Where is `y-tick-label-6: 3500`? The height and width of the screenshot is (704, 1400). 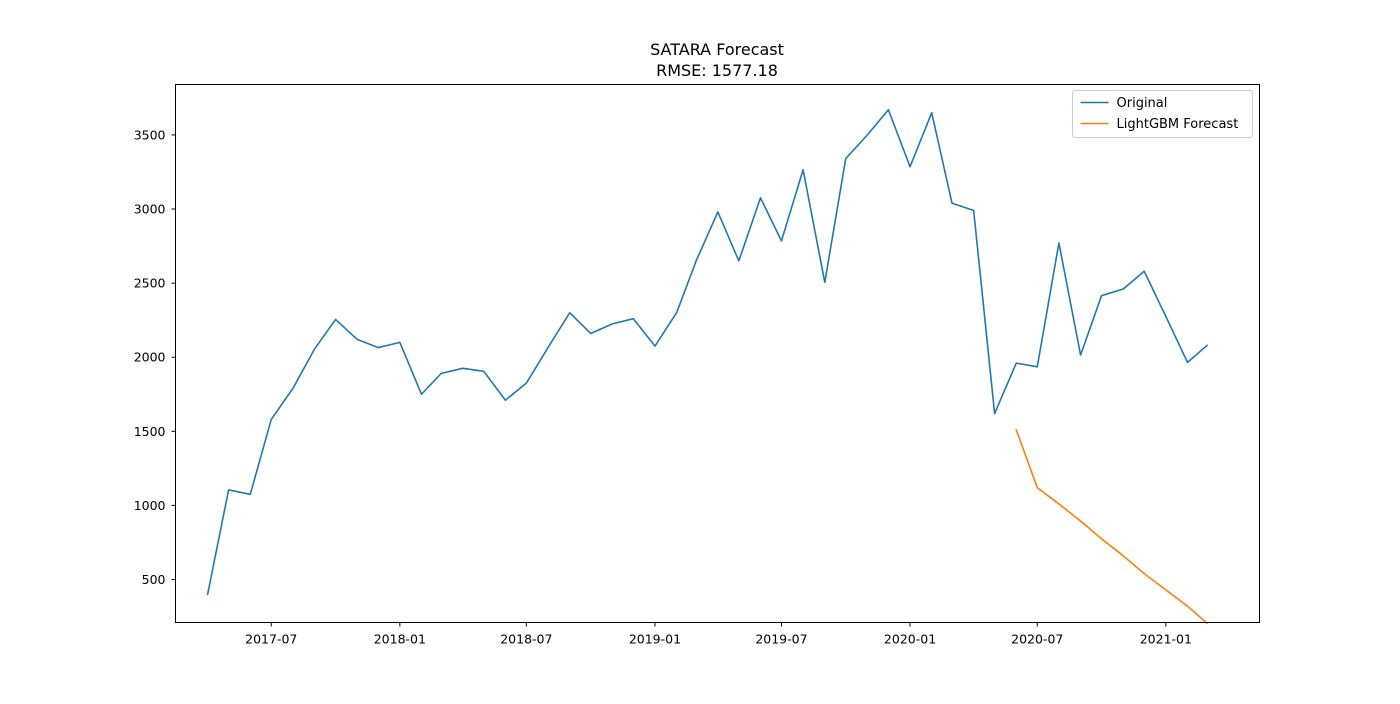
y-tick-label-6: 3500 is located at coordinates (150, 134).